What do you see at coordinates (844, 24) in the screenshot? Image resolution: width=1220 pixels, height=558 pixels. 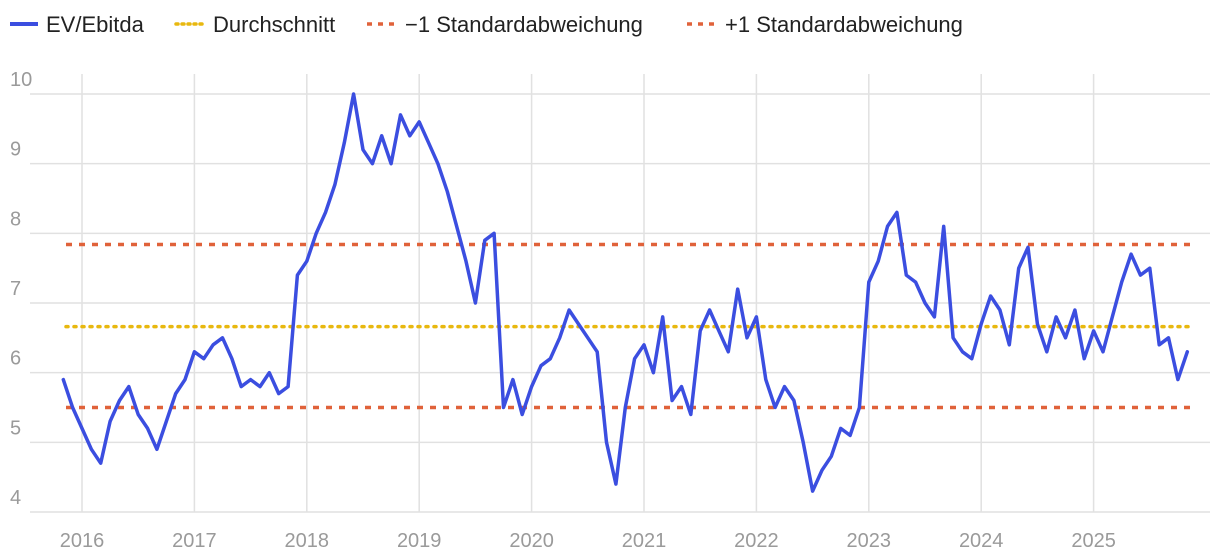 I see `legend-label-plus-1-std: +1 Standardabweichung` at bounding box center [844, 24].